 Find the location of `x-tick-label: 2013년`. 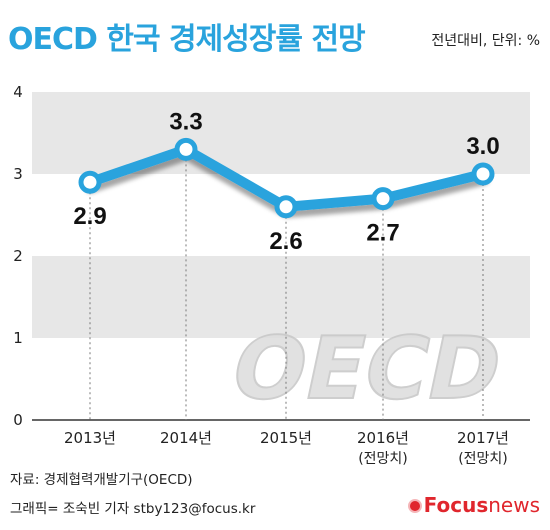

x-tick-label: 2013년 is located at coordinates (90, 438).